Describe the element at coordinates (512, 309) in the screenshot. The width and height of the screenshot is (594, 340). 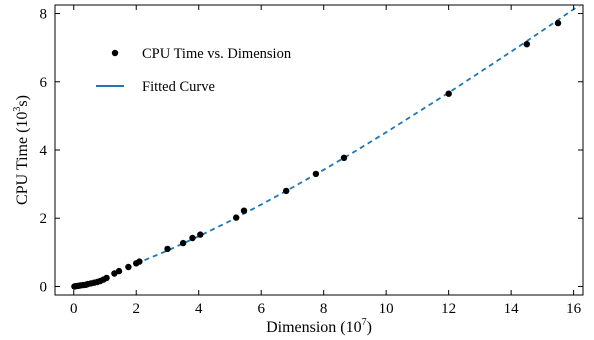
I see `x-tick-label: 14` at that location.